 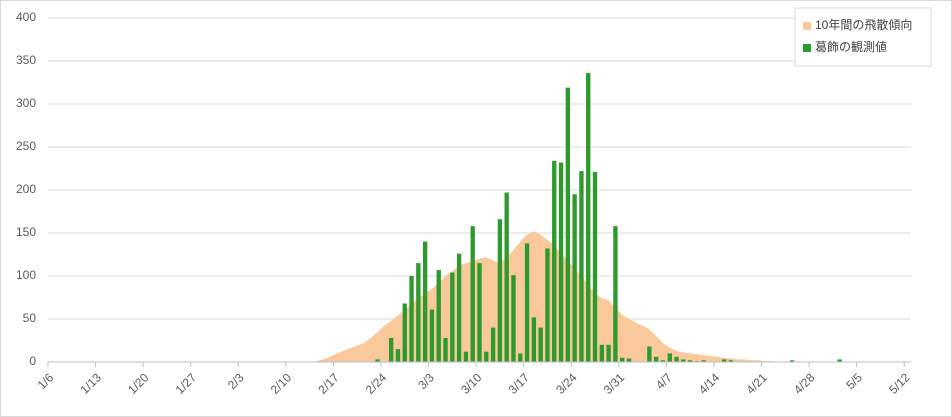 What do you see at coordinates (26, 146) in the screenshot?
I see `y-tick-label: 250` at bounding box center [26, 146].